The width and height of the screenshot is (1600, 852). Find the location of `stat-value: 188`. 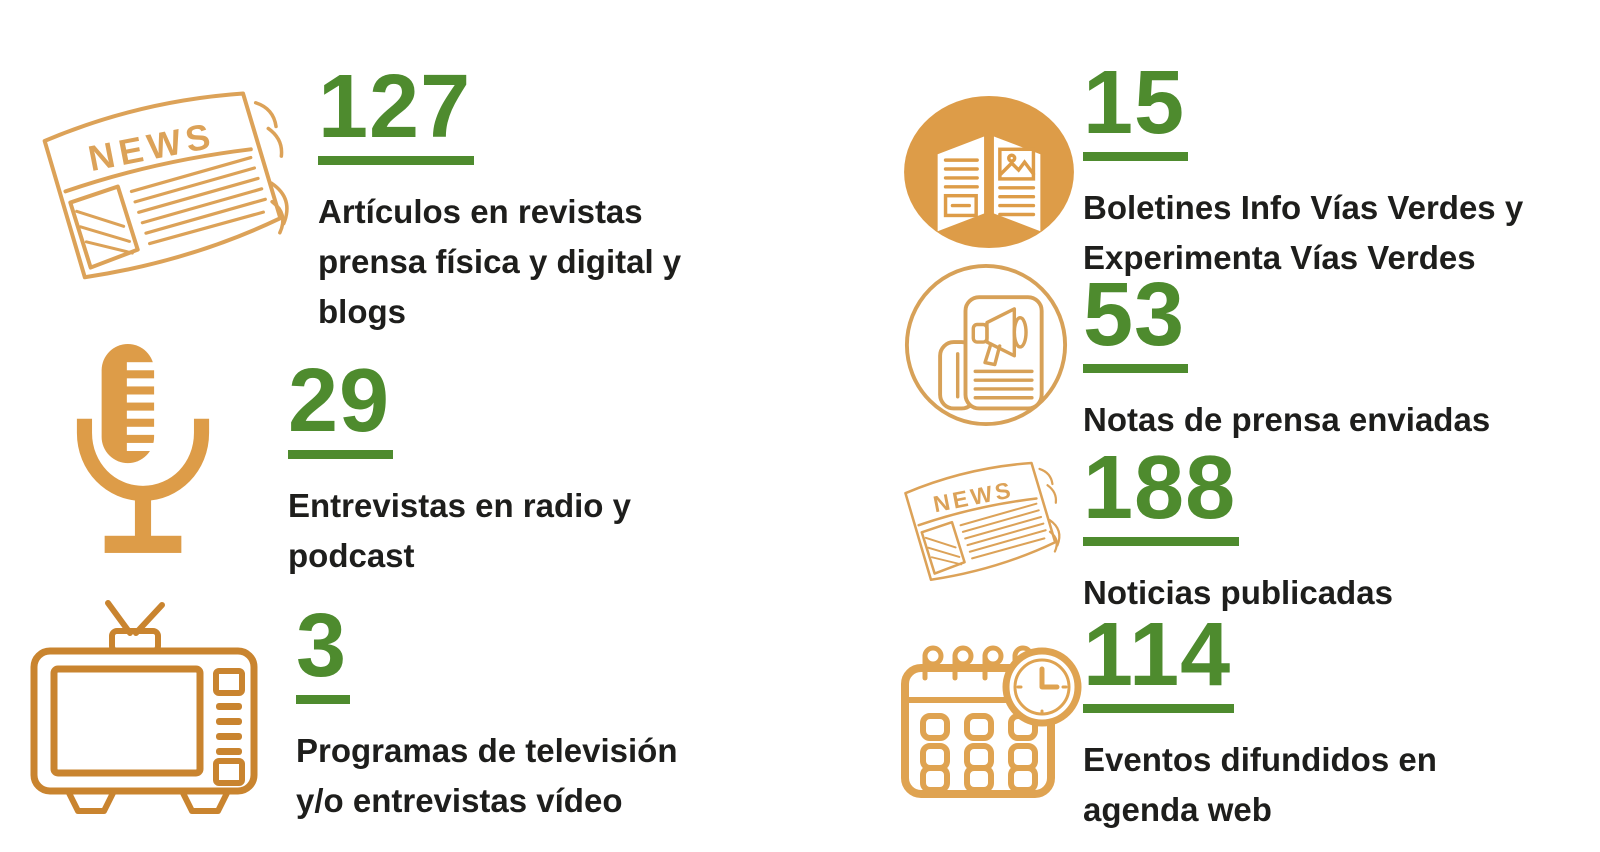

stat-value: 188 is located at coordinates (1161, 494).